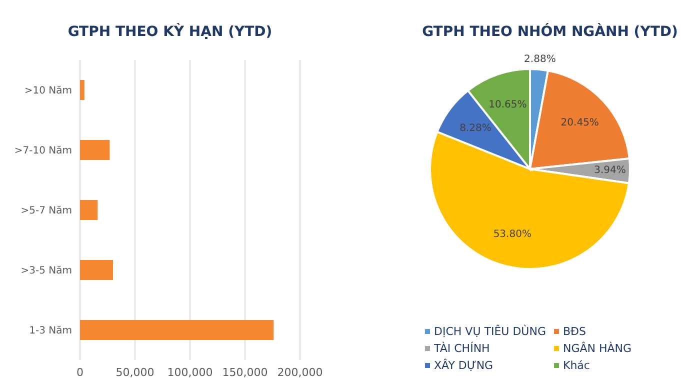 The height and width of the screenshot is (378, 700). I want to click on legend-label: BĐS, so click(574, 331).